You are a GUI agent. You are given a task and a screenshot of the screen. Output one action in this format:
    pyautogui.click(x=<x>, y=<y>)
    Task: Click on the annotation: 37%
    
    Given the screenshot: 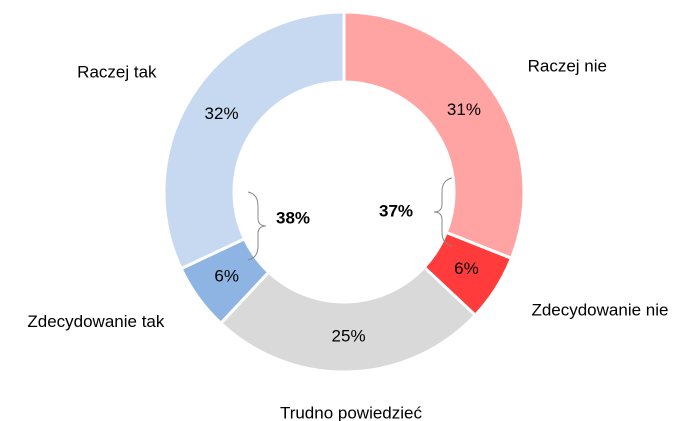 What is the action you would take?
    pyautogui.click(x=396, y=210)
    